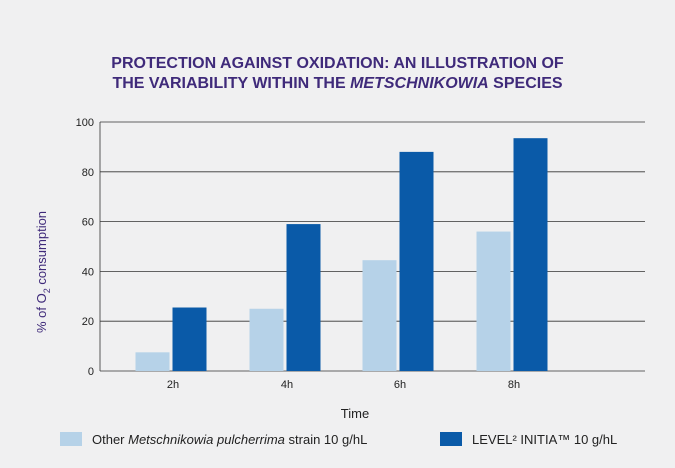 Image resolution: width=675 pixels, height=468 pixels. I want to click on x-tick-labels: 2h 4h 6h 8h, so click(343, 385).